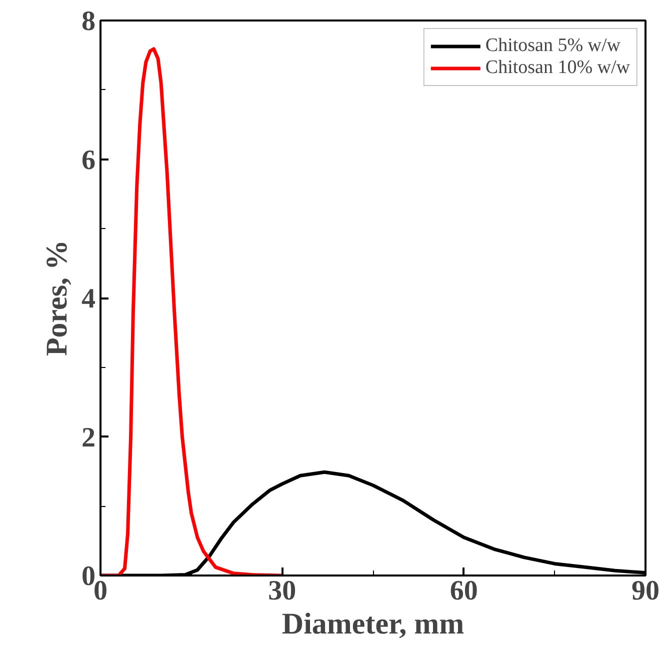 Image resolution: width=667 pixels, height=670 pixels. Describe the element at coordinates (89, 160) in the screenshot. I see `y-tick-label: 6` at that location.